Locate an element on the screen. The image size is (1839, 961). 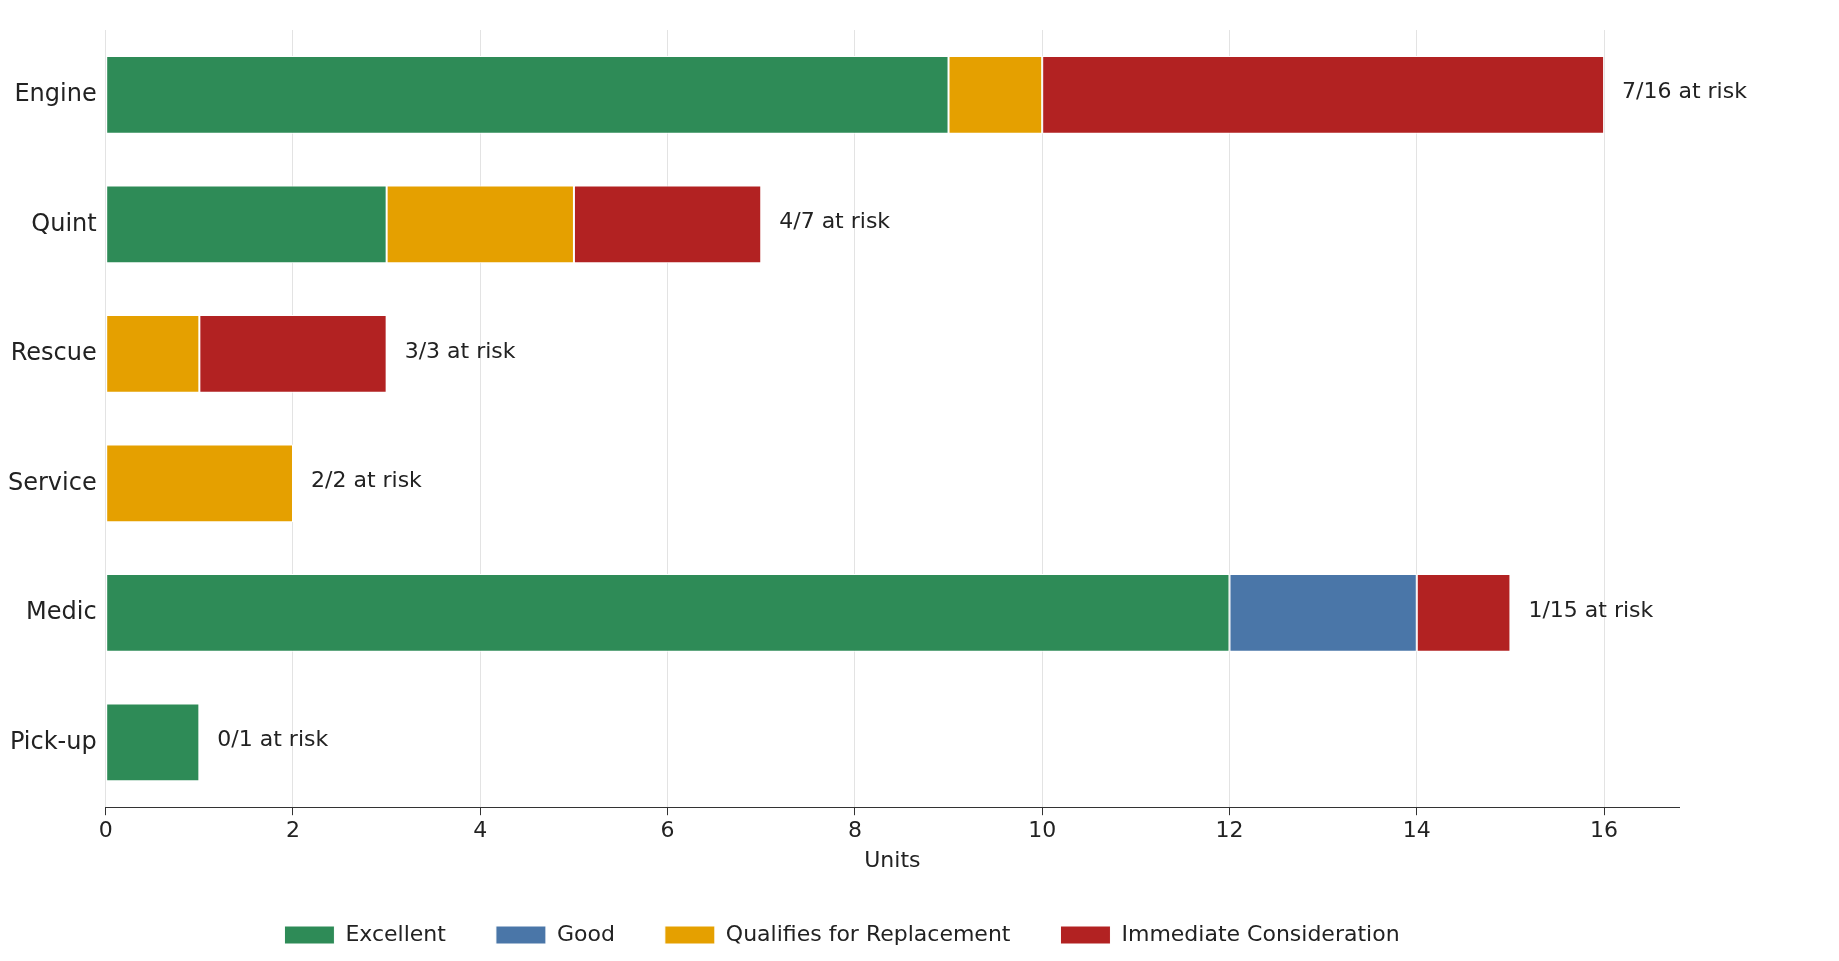
y-tick-label: Service is located at coordinates (52, 481).